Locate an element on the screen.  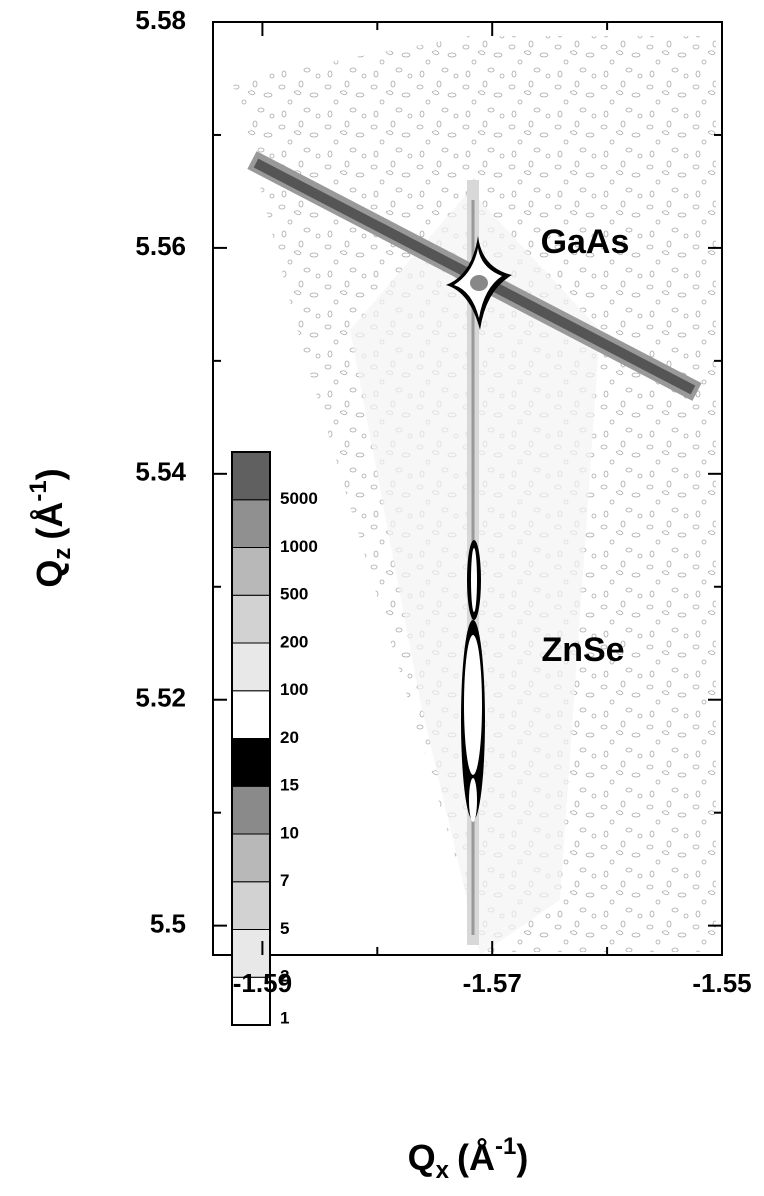
y-tick-label: 5.58 is located at coordinates (160, 20).